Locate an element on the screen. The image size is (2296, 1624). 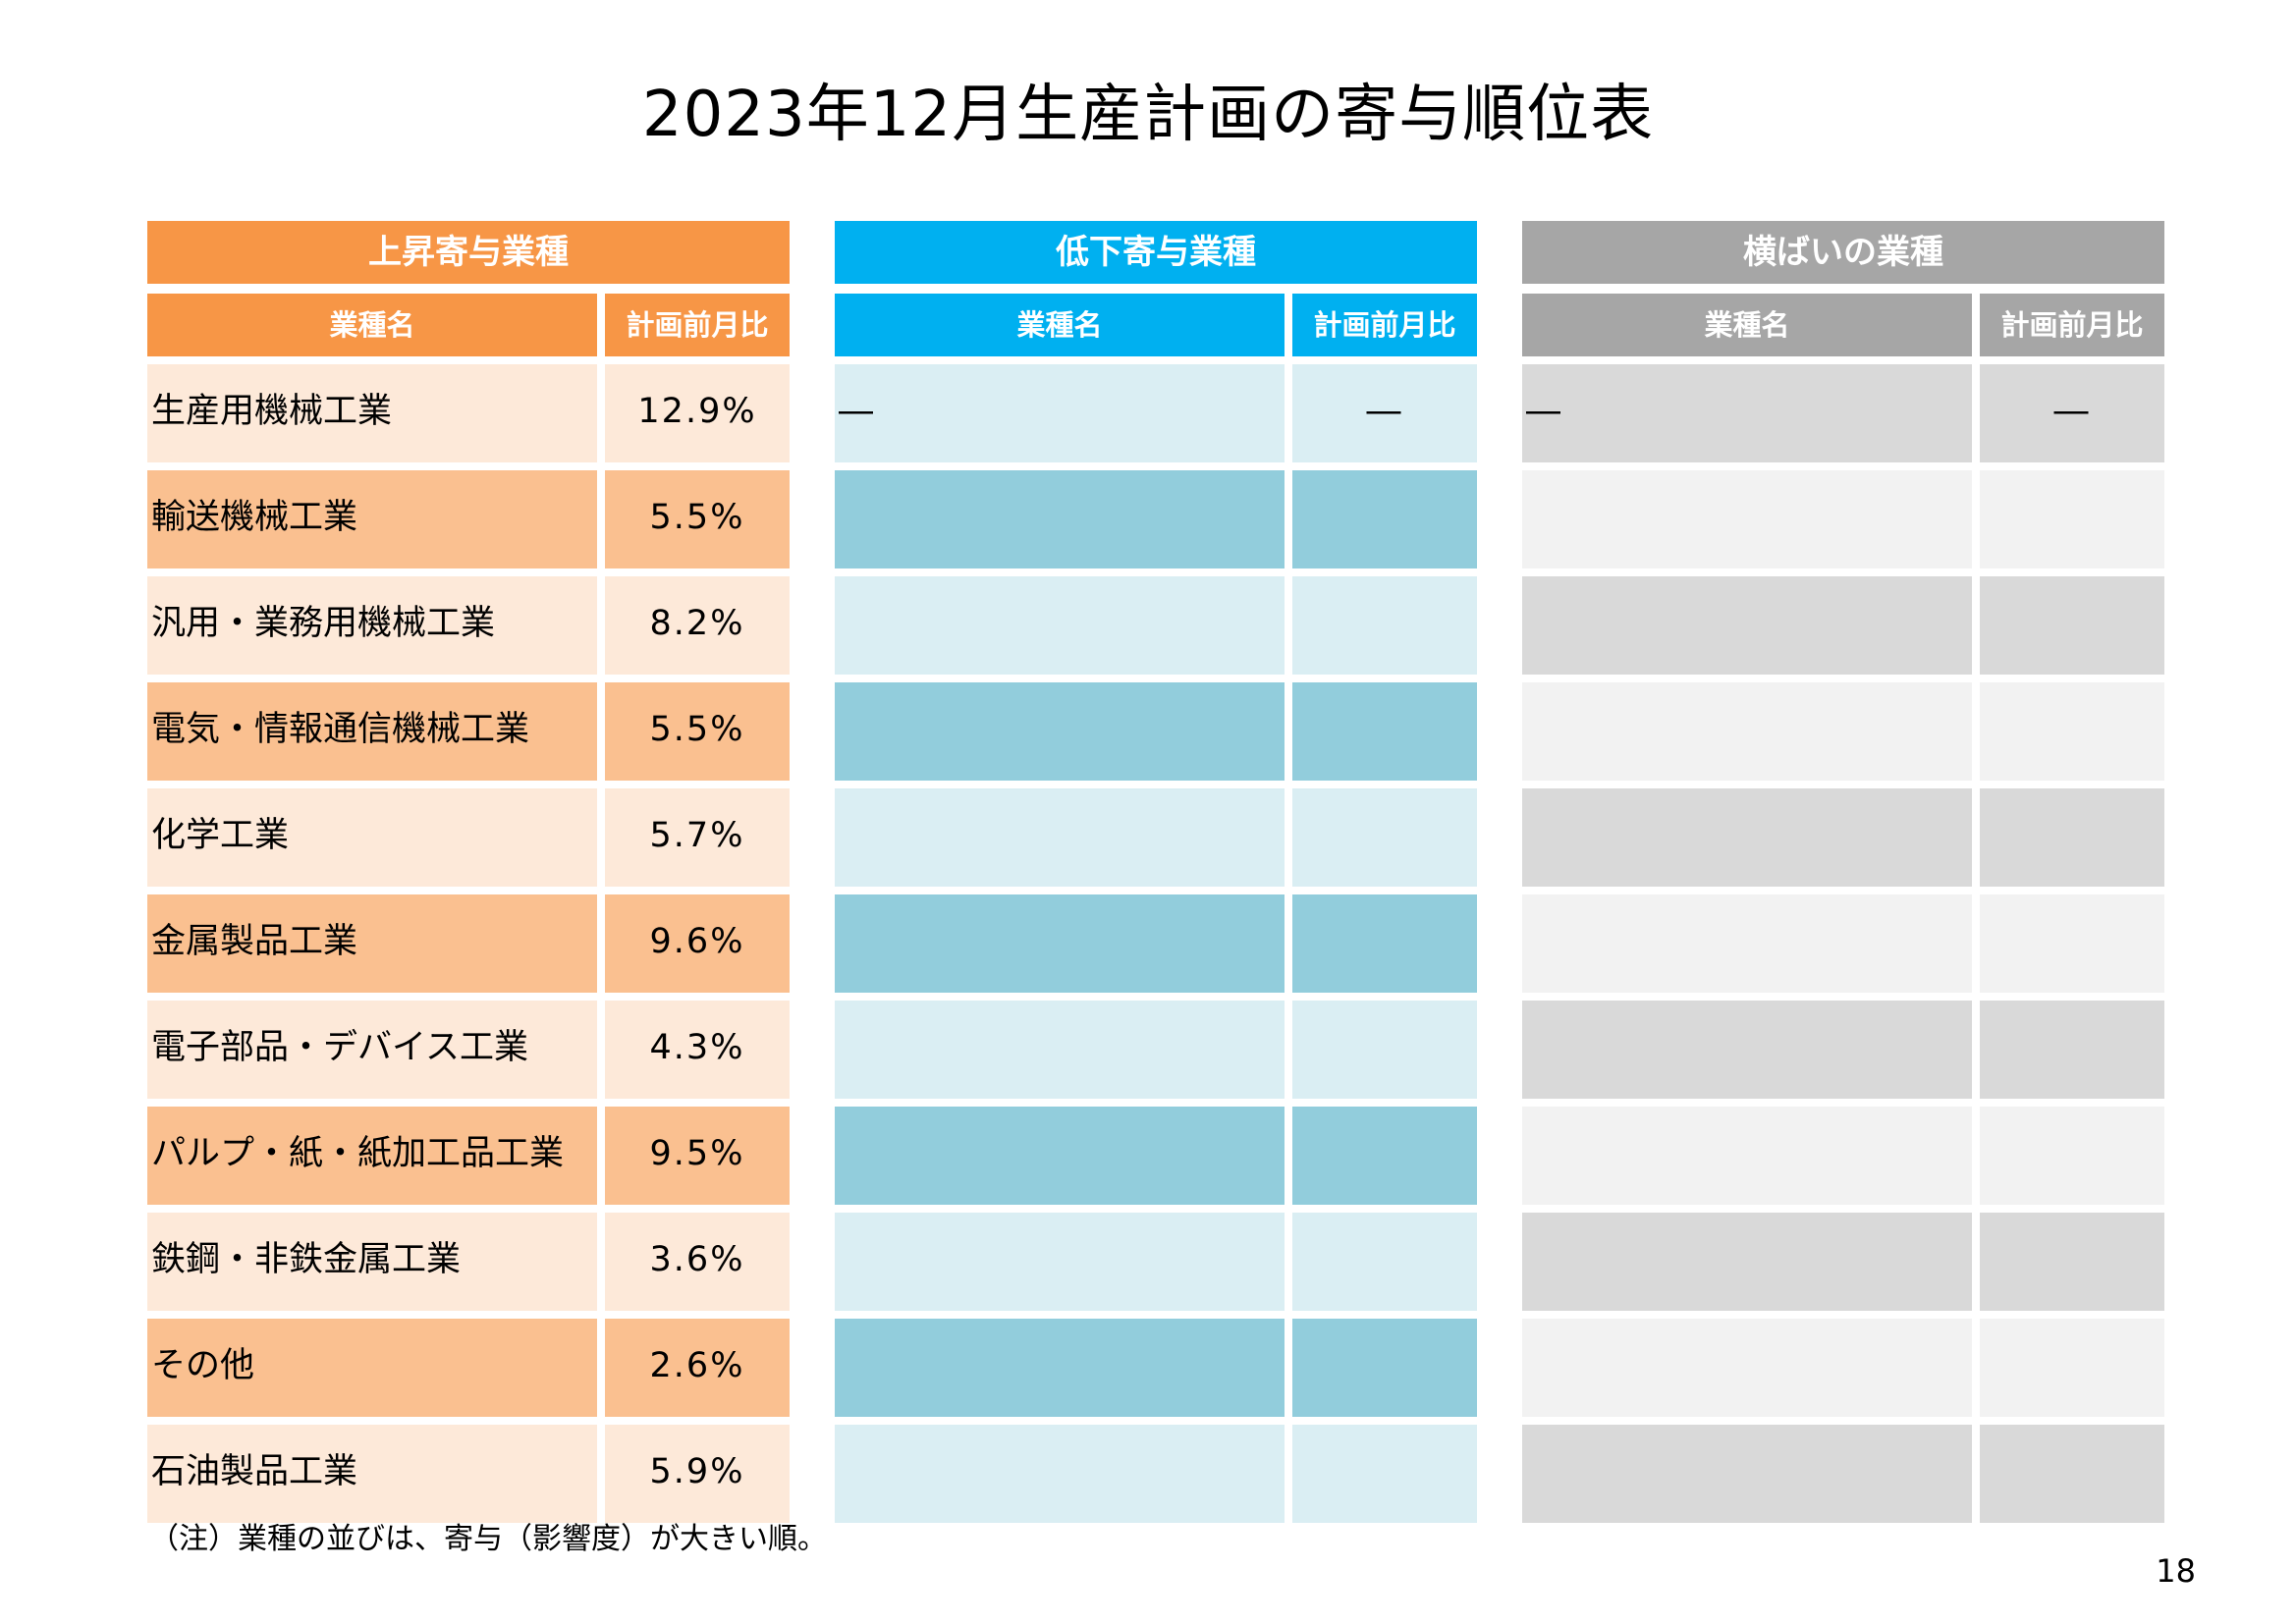
rise-month-ratio: 4.3% is located at coordinates (697, 1050).